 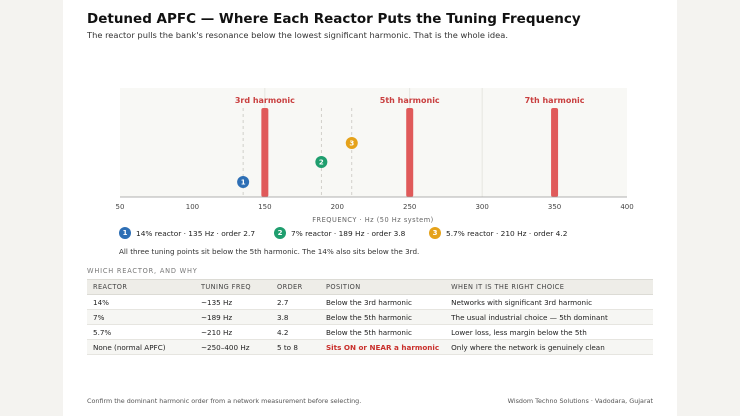 I want to click on table-cell: ~250–400 Hz, so click(x=233, y=347).